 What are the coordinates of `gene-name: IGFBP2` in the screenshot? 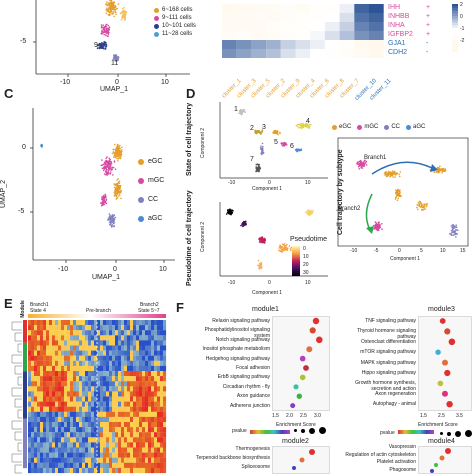 It's located at (400, 34).